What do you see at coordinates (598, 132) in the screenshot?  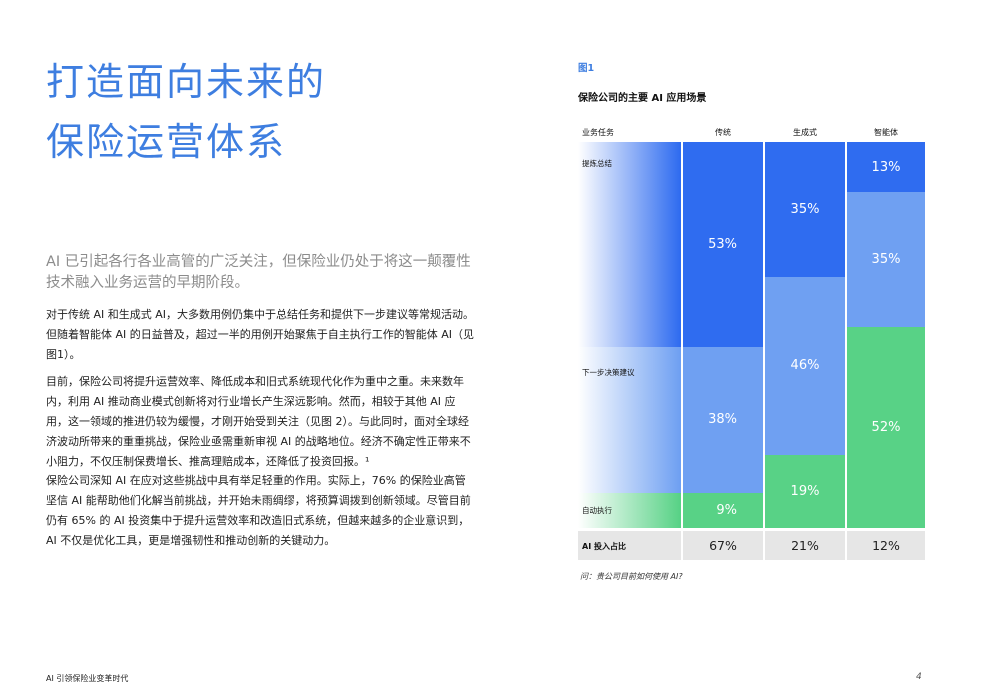 I see `row-header-label: 业务任务` at bounding box center [598, 132].